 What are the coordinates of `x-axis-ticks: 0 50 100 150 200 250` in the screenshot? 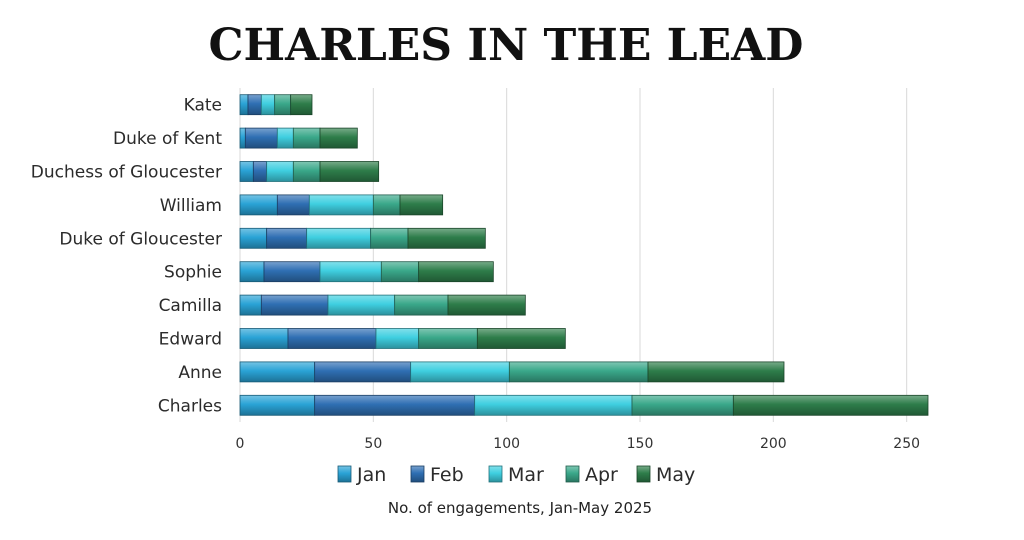 It's located at (578, 444).